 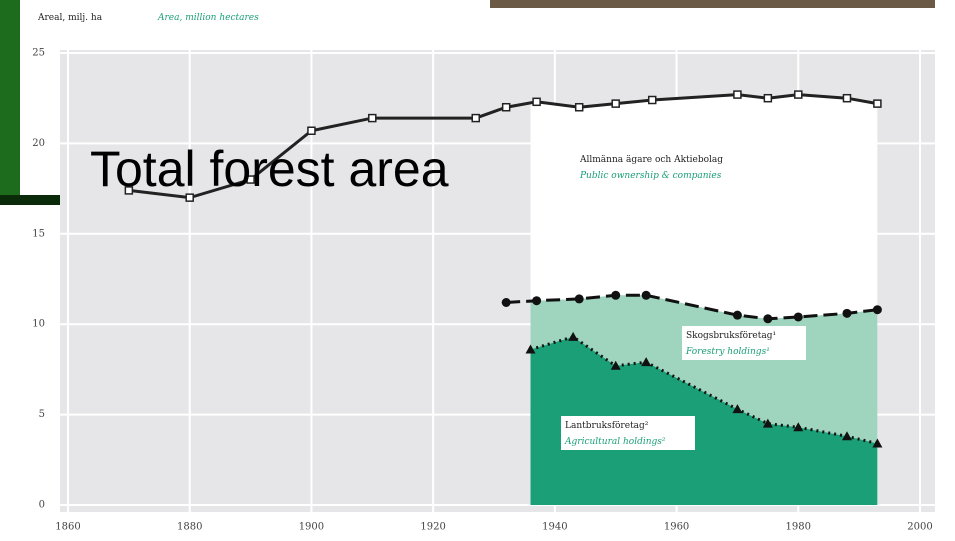 What do you see at coordinates (38, 143) in the screenshot?
I see `y-tick-label: 20` at bounding box center [38, 143].